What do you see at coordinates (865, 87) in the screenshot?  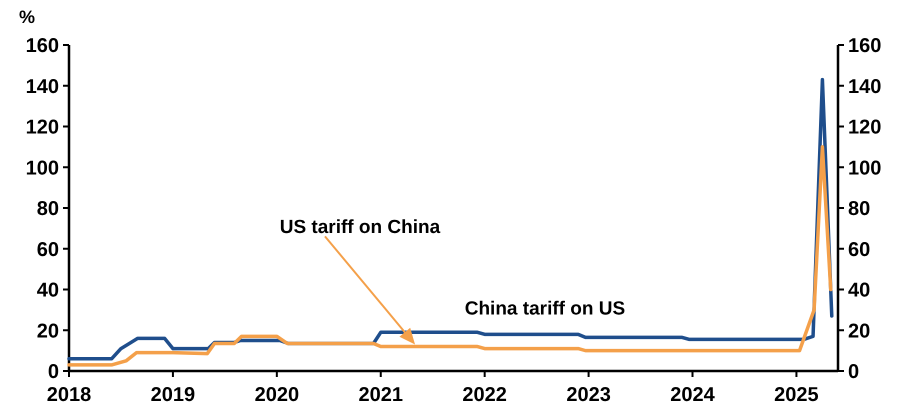 I see `y2-tick-label: 140` at bounding box center [865, 87].